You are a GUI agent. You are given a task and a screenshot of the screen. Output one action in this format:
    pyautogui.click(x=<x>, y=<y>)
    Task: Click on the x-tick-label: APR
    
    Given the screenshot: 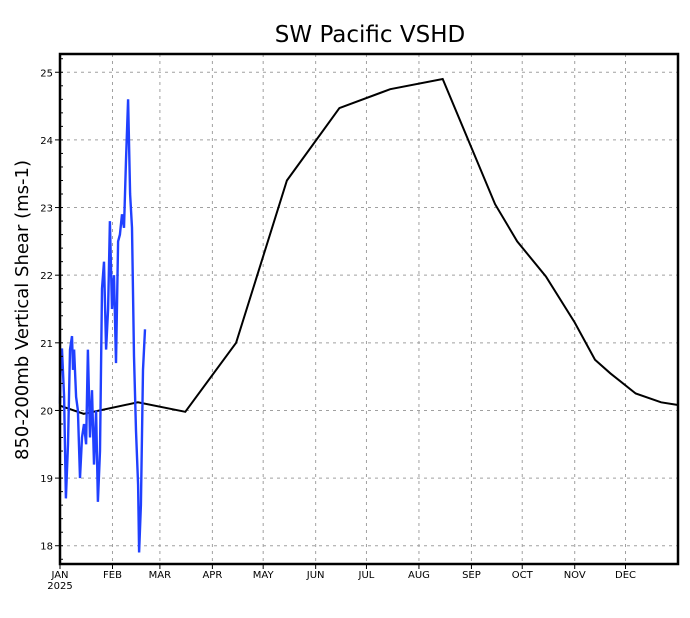 What is the action you would take?
    pyautogui.click(x=212, y=575)
    